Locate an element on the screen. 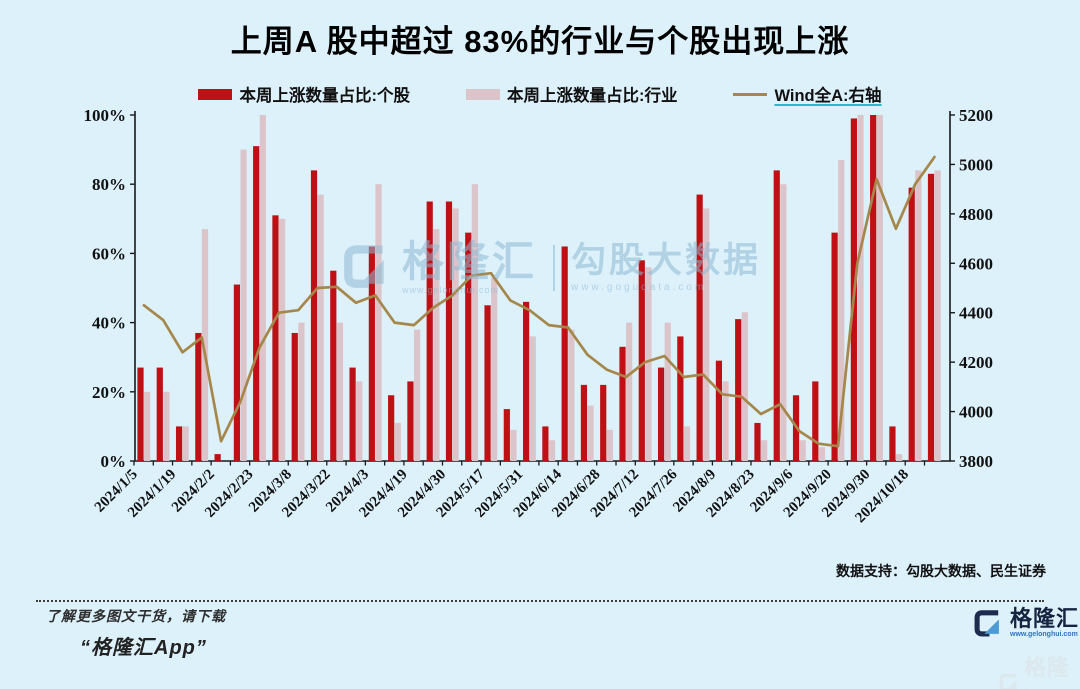 This screenshot has height=689, width=1080. right-axis-tick-label: 4400 is located at coordinates (976, 313).